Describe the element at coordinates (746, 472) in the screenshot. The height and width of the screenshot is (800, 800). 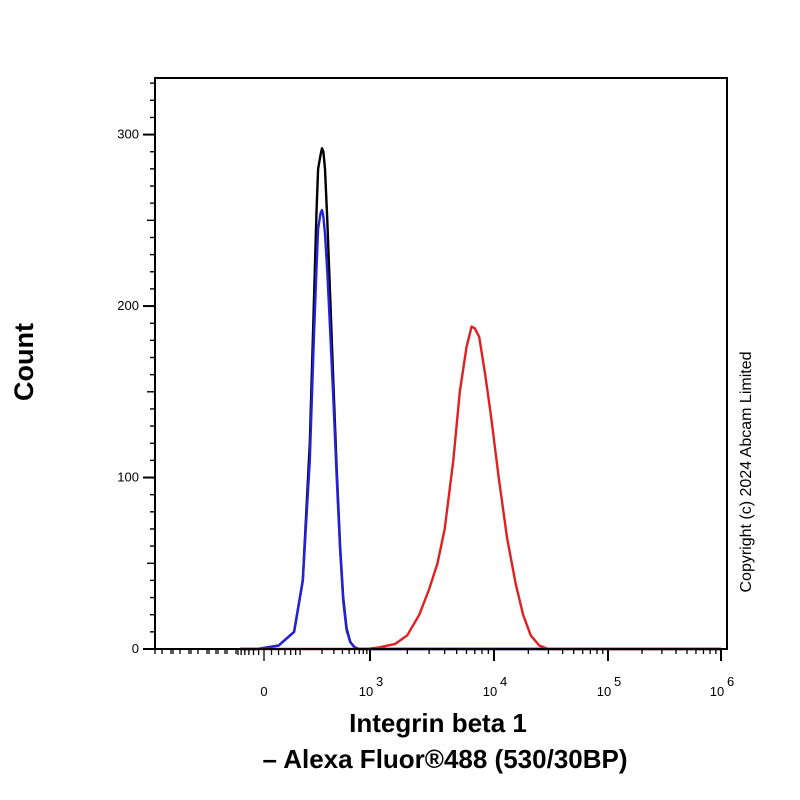
I see `copyright-notice: Copyright (c) 2024 Abcam Limited` at that location.